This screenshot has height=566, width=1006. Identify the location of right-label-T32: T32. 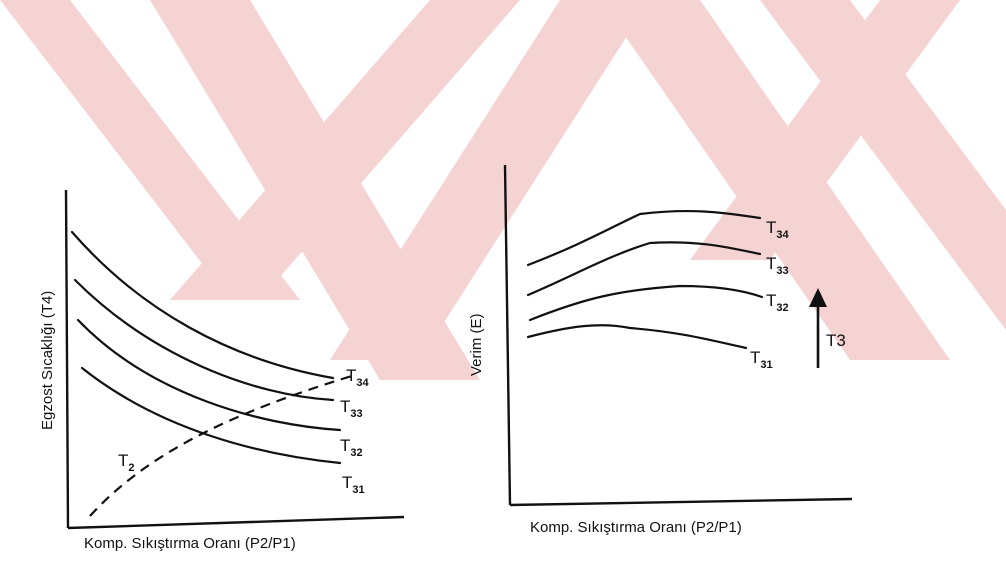
(777, 302).